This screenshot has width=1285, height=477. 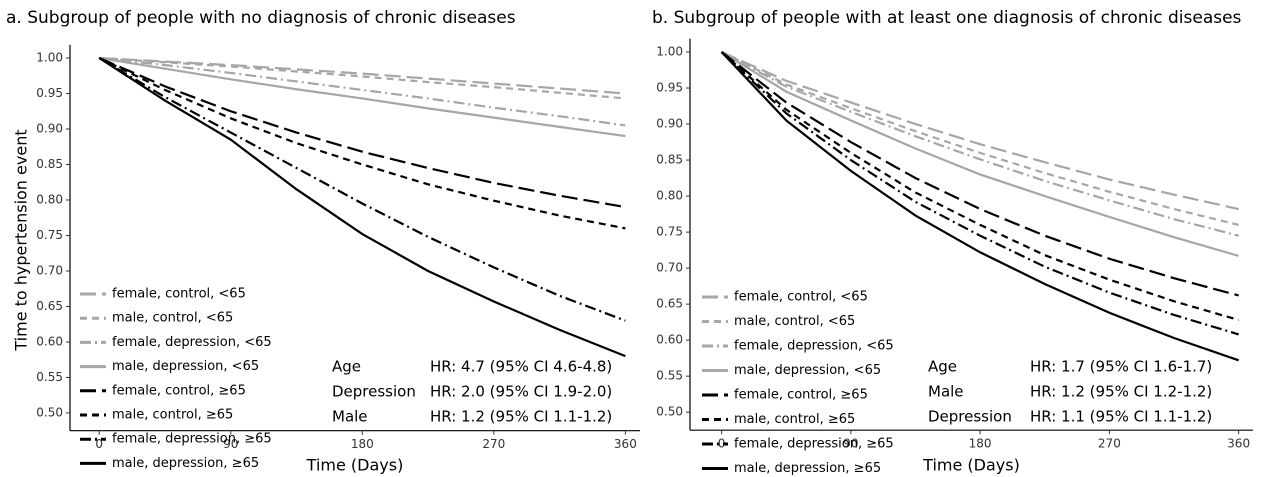 I want to click on annotation-text: HR: 1.2 (95% CI 1.2-1.2), so click(x=1121, y=392).